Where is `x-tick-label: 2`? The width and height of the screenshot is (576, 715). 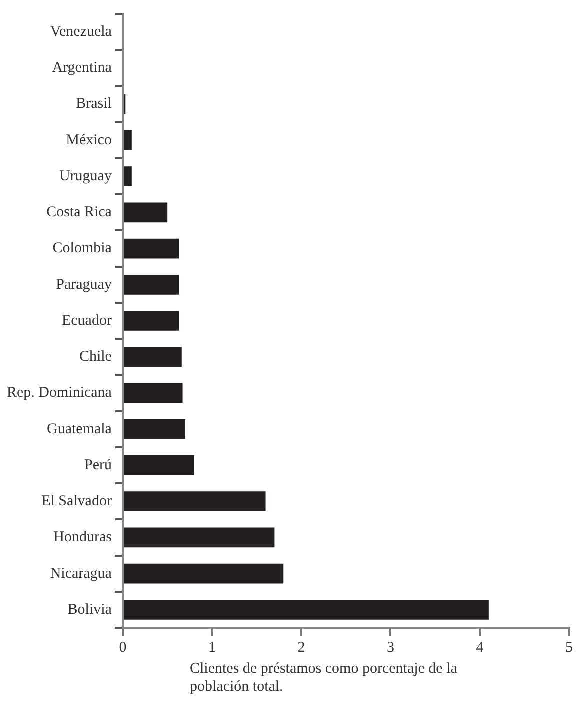 x-tick-label: 2 is located at coordinates (302, 648).